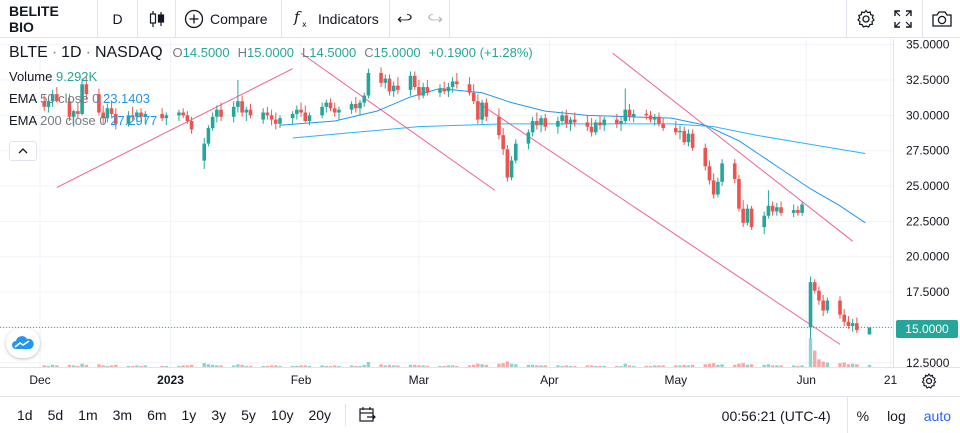  Describe the element at coordinates (83, 120) in the screenshot. I see `legend-ema200-row: EMA 200 close 0 27.2977` at that location.